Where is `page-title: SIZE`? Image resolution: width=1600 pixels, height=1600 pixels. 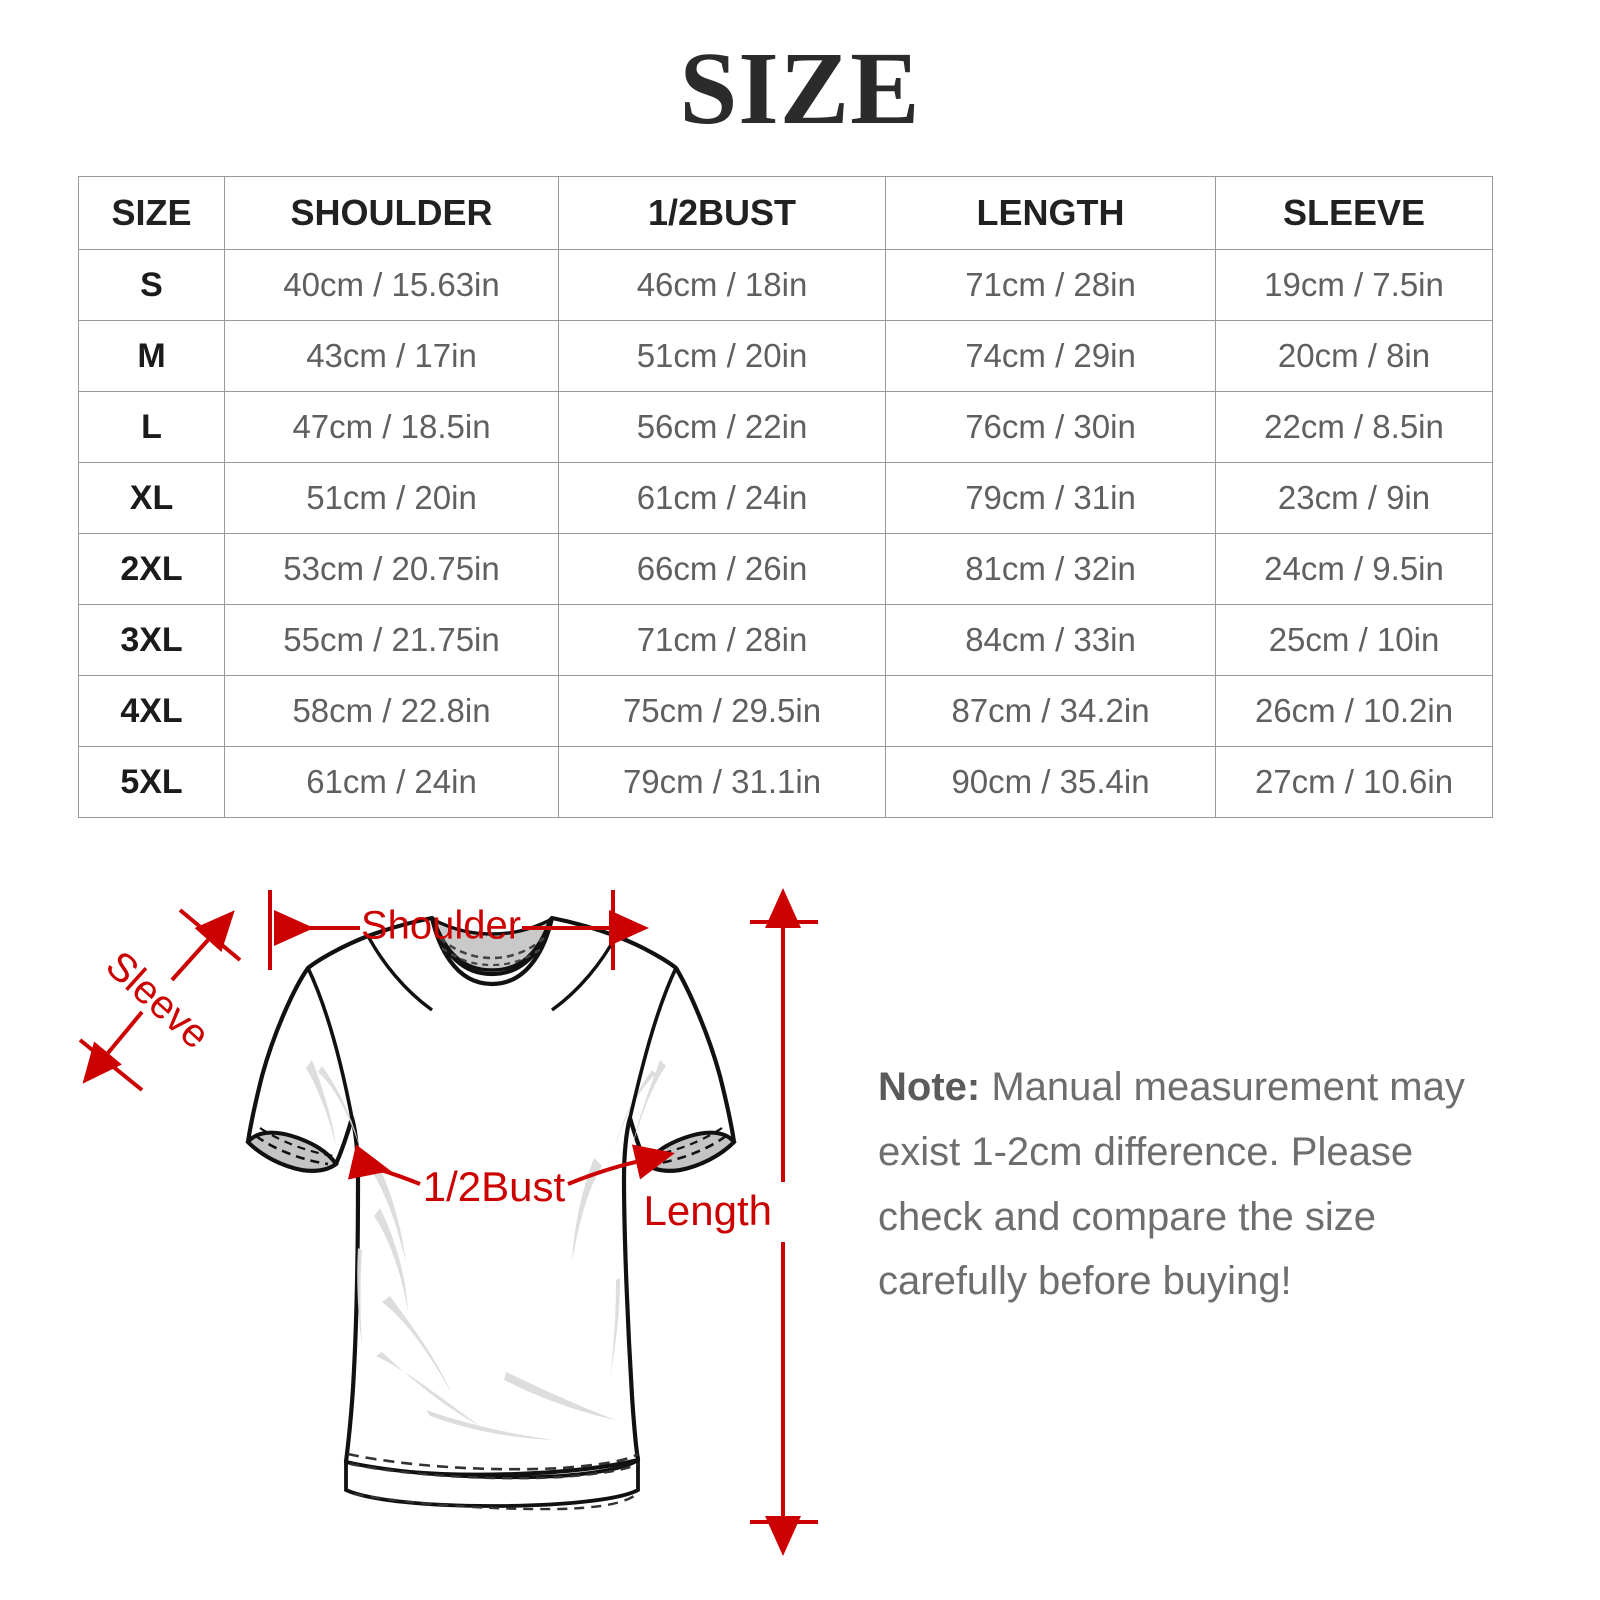
page-title: SIZE is located at coordinates (800, 88).